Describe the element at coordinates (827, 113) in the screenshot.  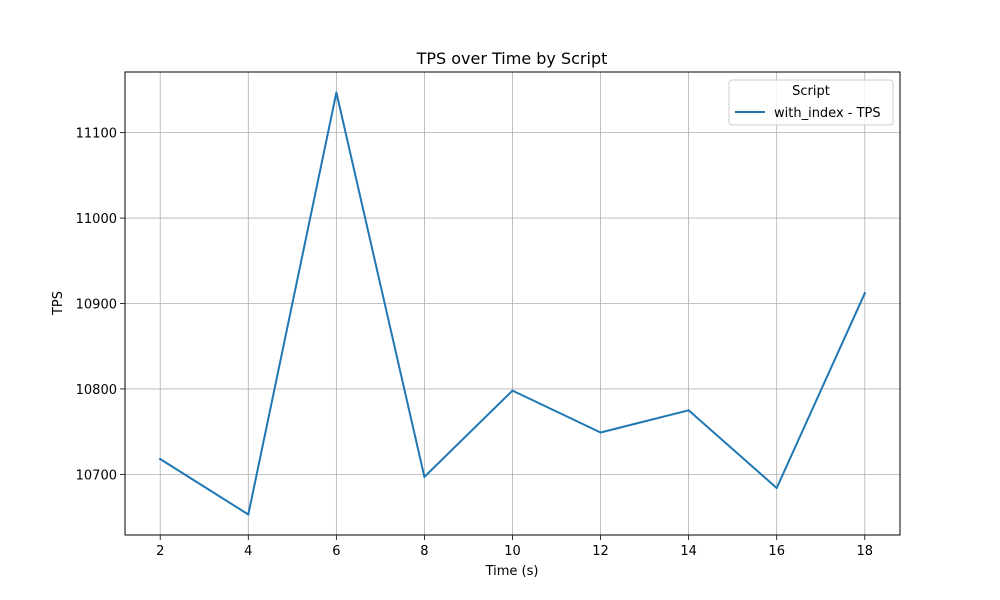
I see `legend-entry-label: with_index - TPS` at that location.